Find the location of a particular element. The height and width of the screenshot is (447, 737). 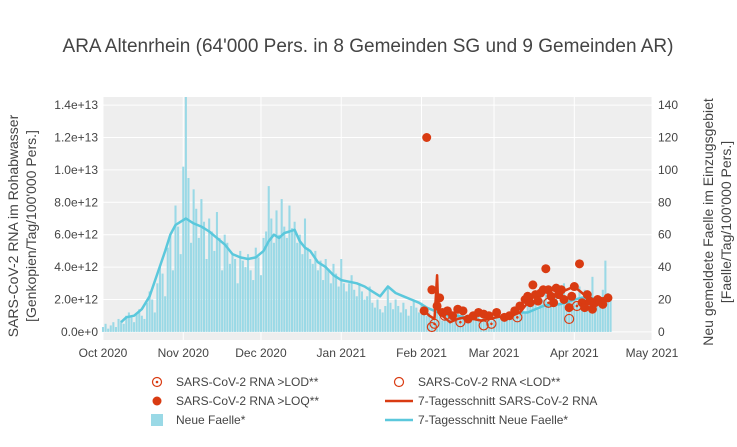

y-left-tick-label: 0.0e+0 is located at coordinates (79, 332).